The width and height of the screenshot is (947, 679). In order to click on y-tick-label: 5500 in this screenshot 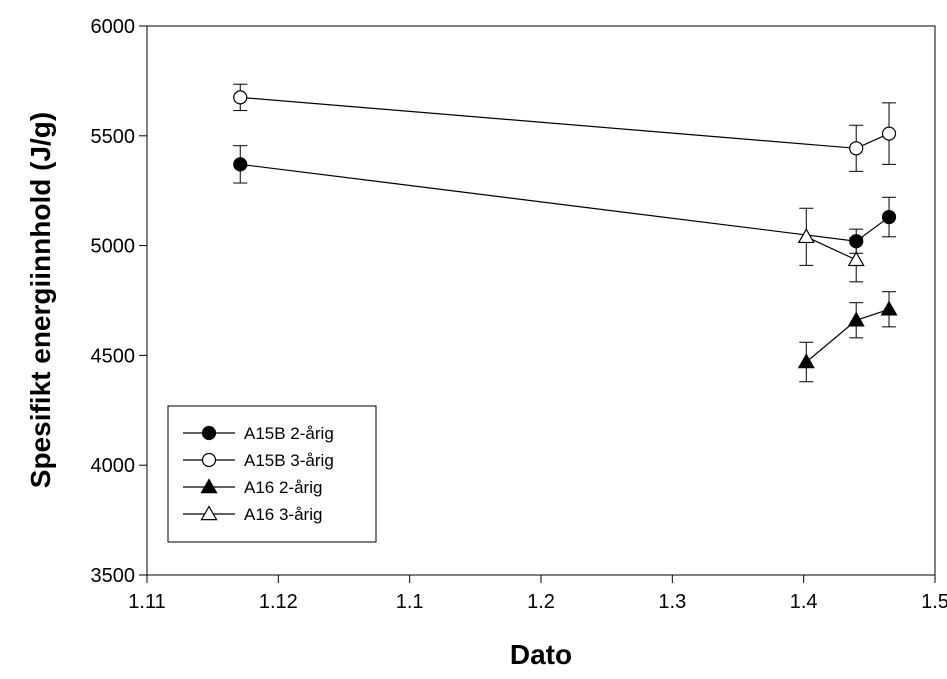, I will do `click(113, 137)`.